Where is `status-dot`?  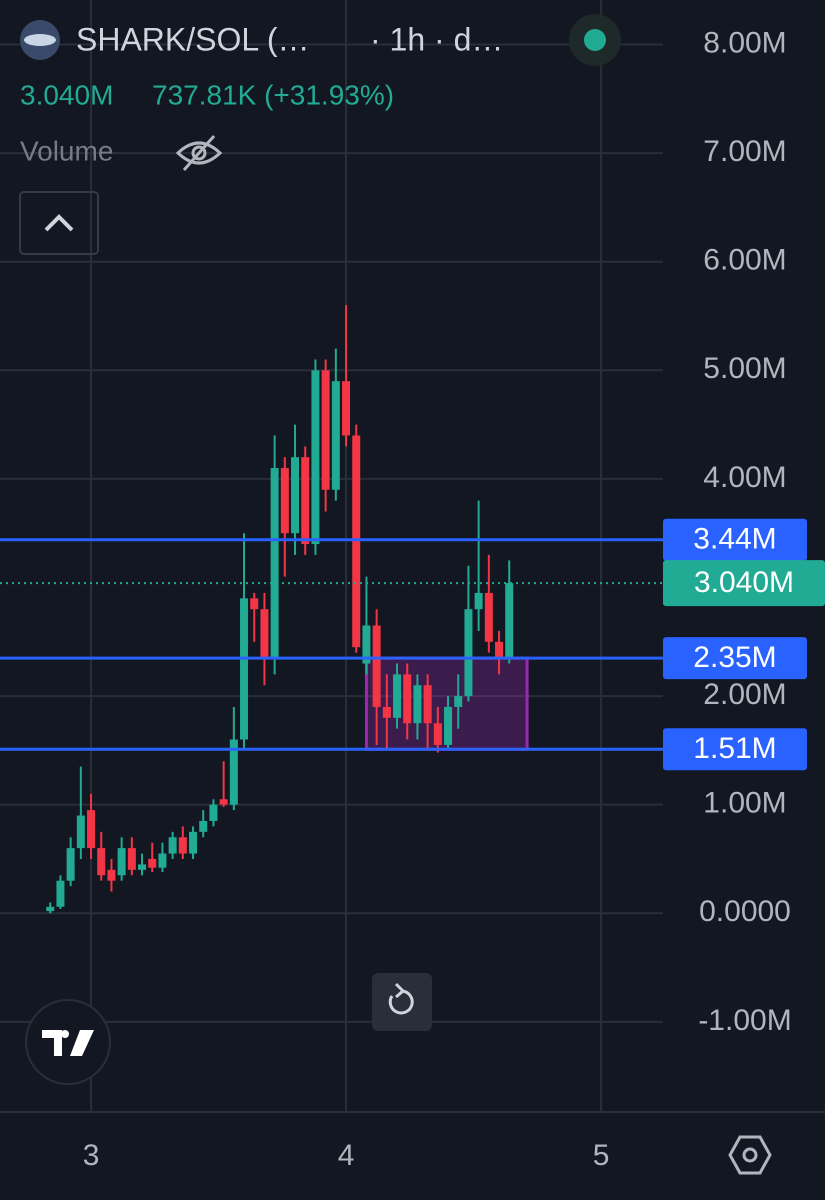
status-dot is located at coordinates (595, 40).